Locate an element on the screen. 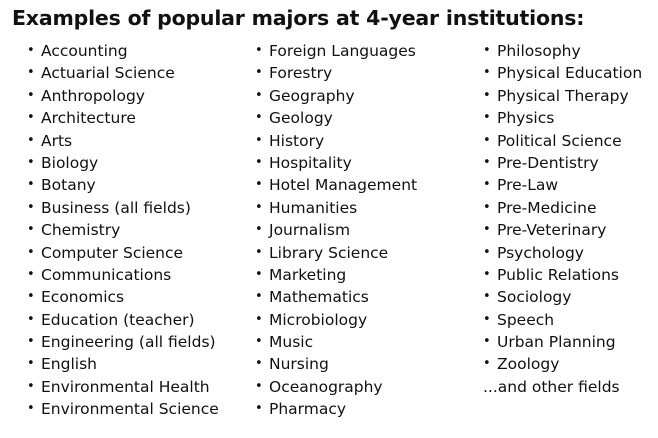  major-name: Political Science is located at coordinates (559, 140).